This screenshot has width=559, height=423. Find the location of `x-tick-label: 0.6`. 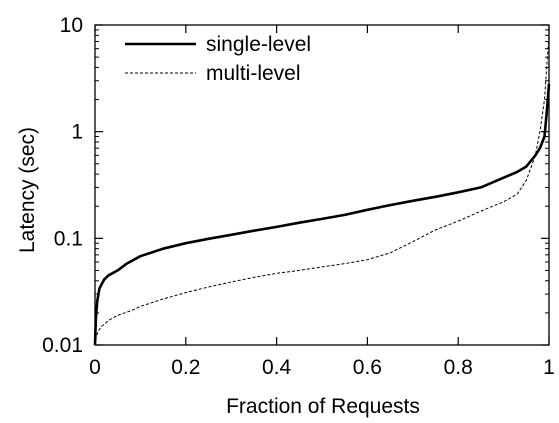

x-tick-label: 0.6 is located at coordinates (367, 367).